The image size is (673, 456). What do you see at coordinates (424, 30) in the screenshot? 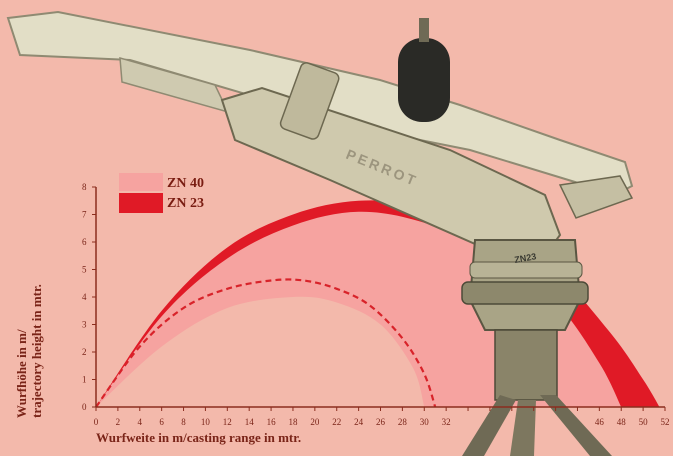
I see `counterweight-stem` at bounding box center [424, 30].